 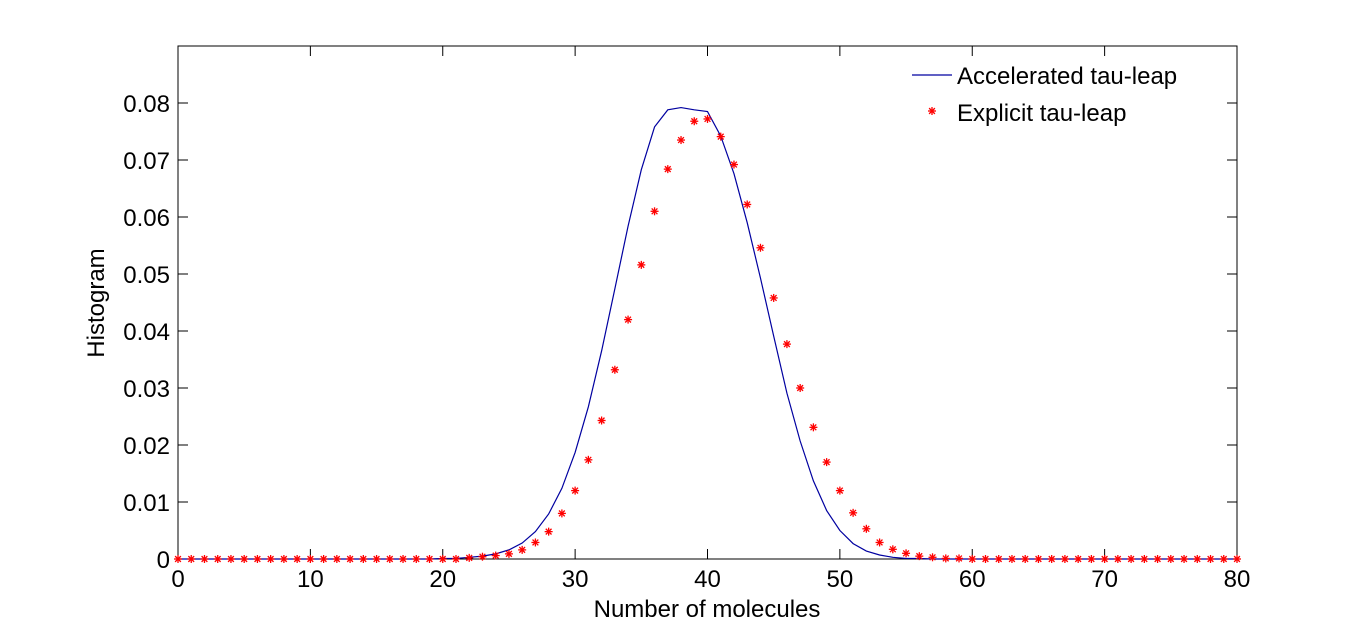 What do you see at coordinates (310, 579) in the screenshot?
I see `x-tick-label: 10` at bounding box center [310, 579].